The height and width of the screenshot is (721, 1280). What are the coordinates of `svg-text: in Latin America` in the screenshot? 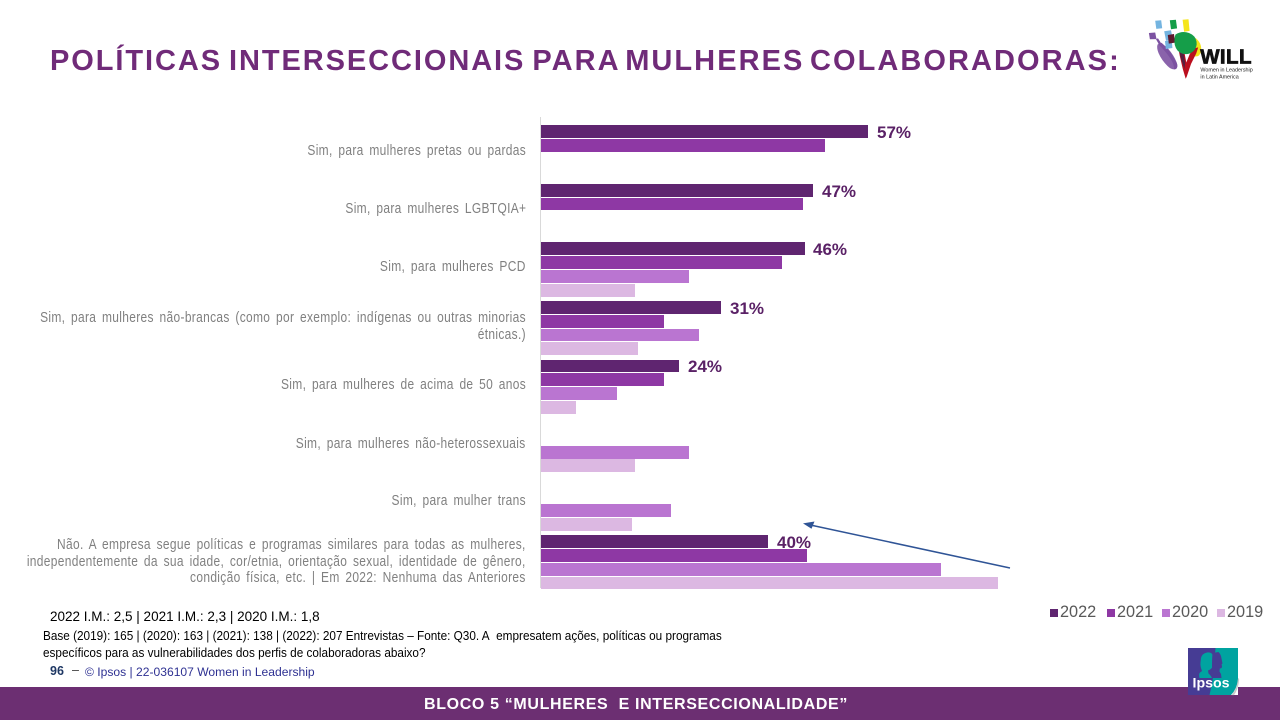 It's located at (1219, 77).